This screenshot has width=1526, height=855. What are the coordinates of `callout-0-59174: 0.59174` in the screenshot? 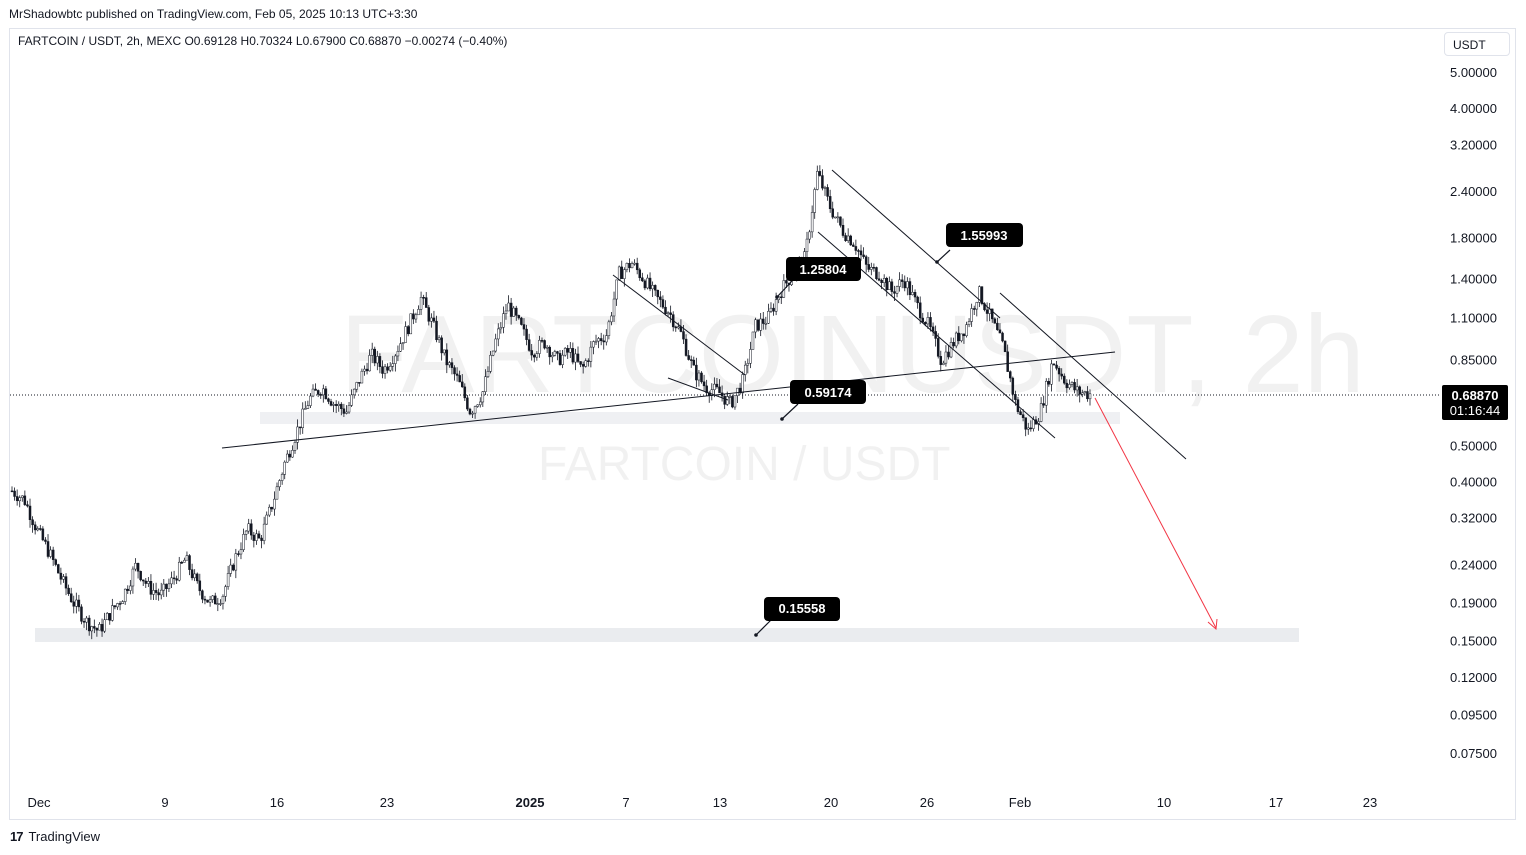 It's located at (823, 400).